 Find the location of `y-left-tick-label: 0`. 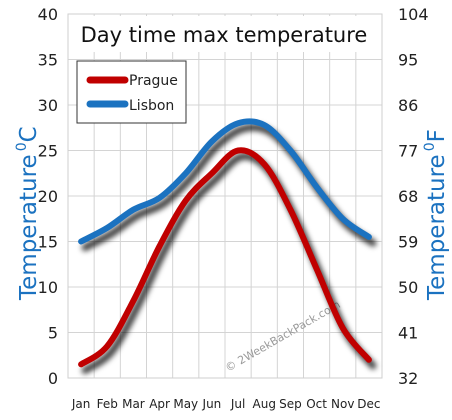

y-left-tick-label: 0 is located at coordinates (53, 378).